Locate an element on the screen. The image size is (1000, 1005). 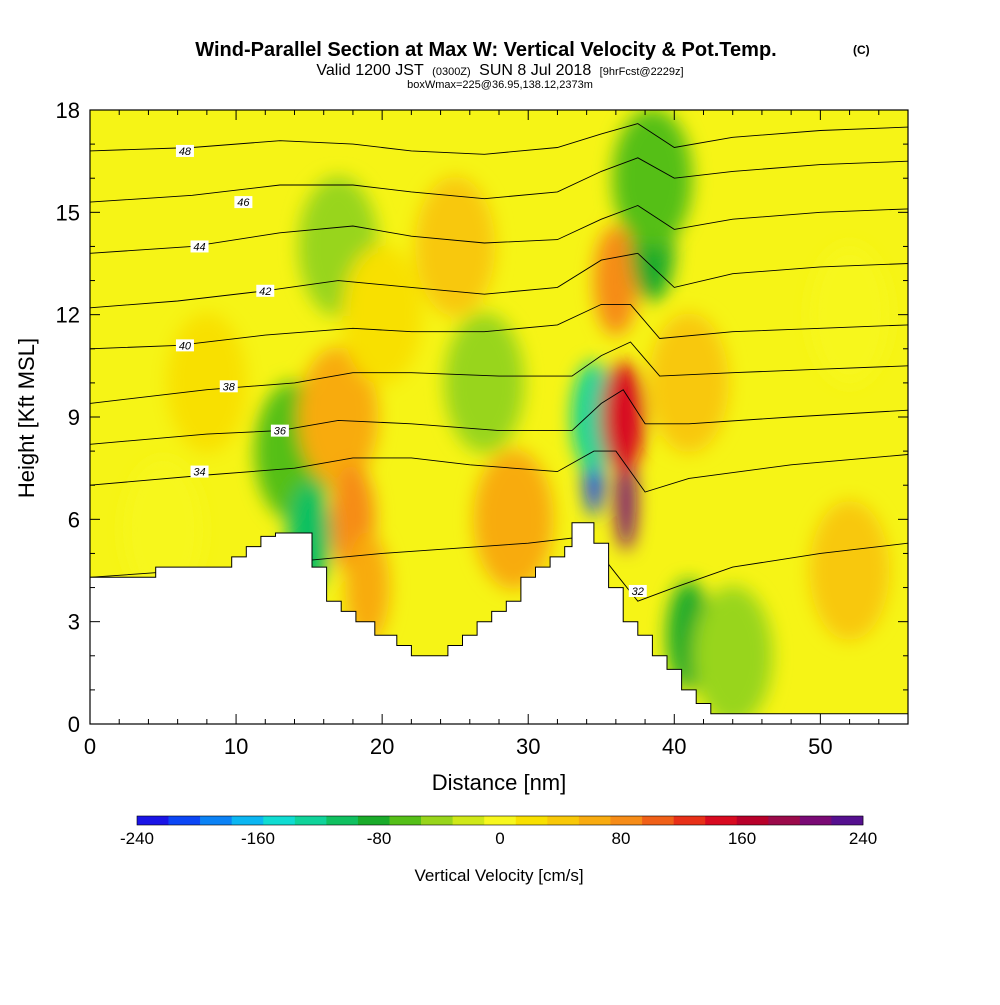
x-tick-label: 50 is located at coordinates (820, 746).